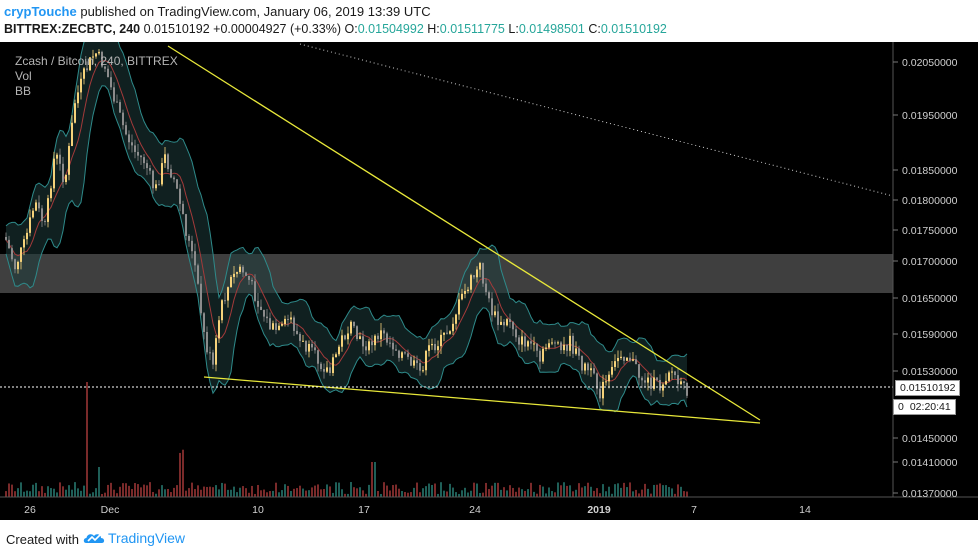 The image size is (978, 557). I want to click on support-trendline, so click(482, 400).